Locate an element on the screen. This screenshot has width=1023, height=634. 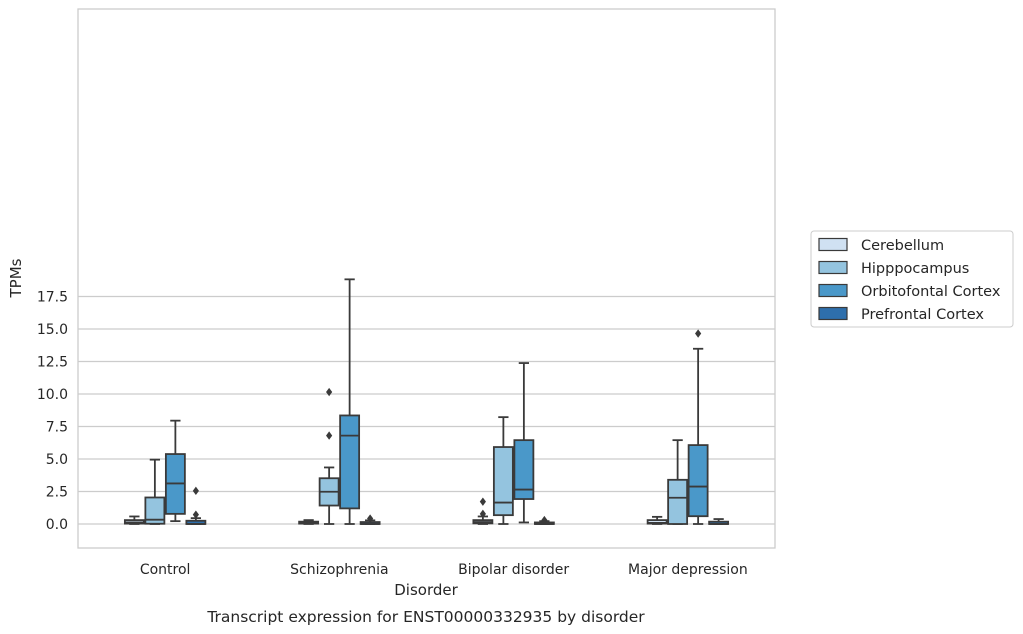
y-tick-label: 17.5 is located at coordinates (52, 298).